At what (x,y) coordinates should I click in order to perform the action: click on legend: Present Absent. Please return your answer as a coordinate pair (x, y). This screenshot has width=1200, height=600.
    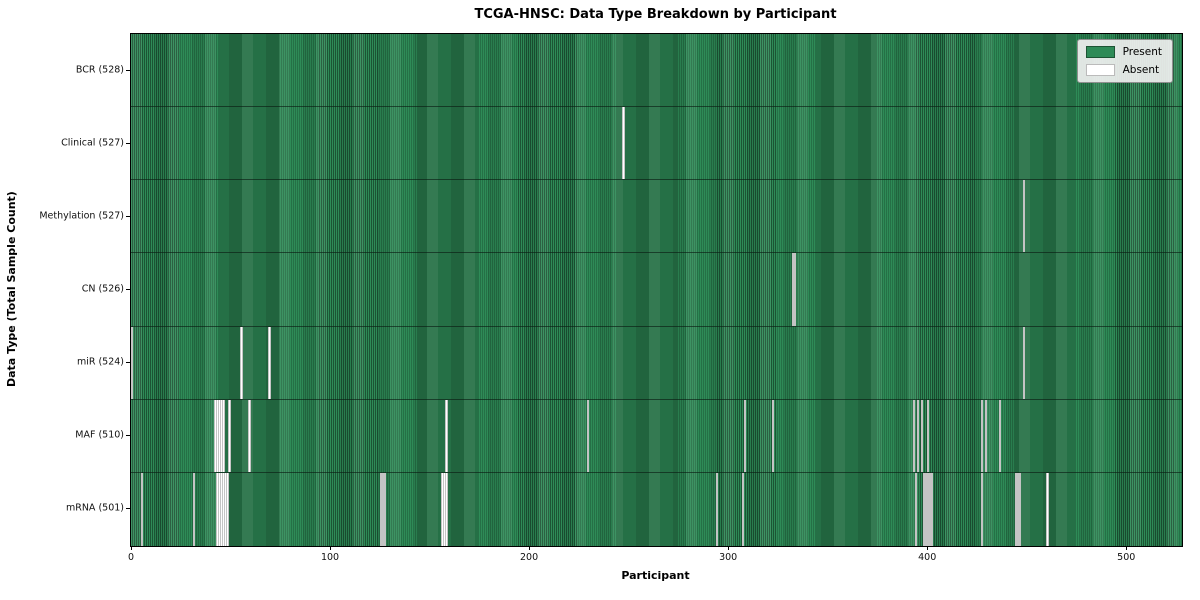
    Looking at the image, I should click on (1124, 61).